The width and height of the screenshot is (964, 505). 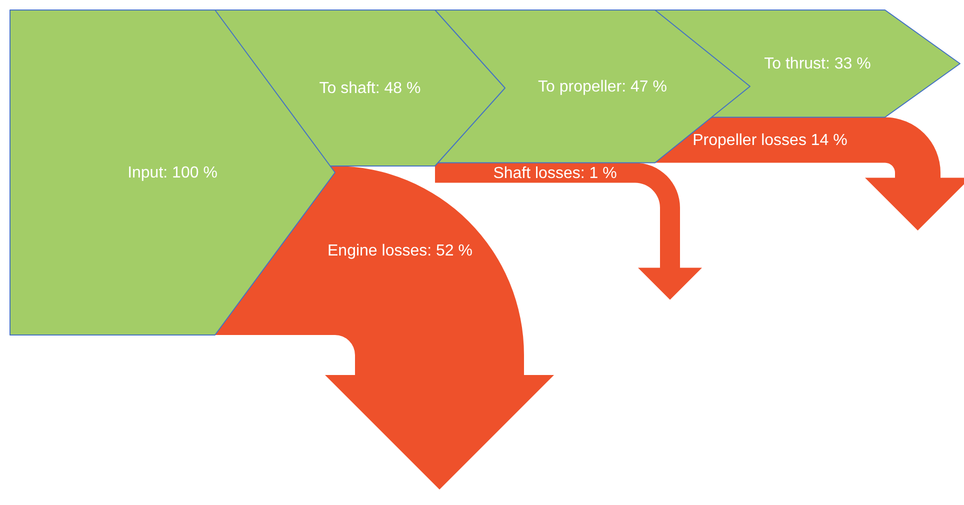 What do you see at coordinates (190, 172) in the screenshot?
I see `data-label: : 100 %` at bounding box center [190, 172].